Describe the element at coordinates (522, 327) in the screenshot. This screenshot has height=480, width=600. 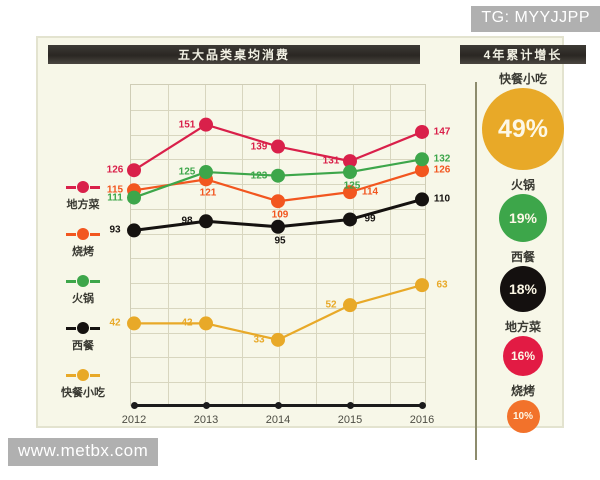
I see `growth-label: 地方菜` at that location.